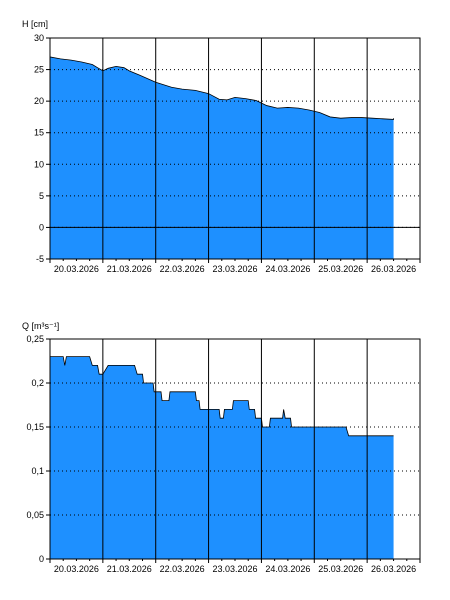 The image size is (450, 600). I want to click on y-tick-label: 15, so click(39, 133).